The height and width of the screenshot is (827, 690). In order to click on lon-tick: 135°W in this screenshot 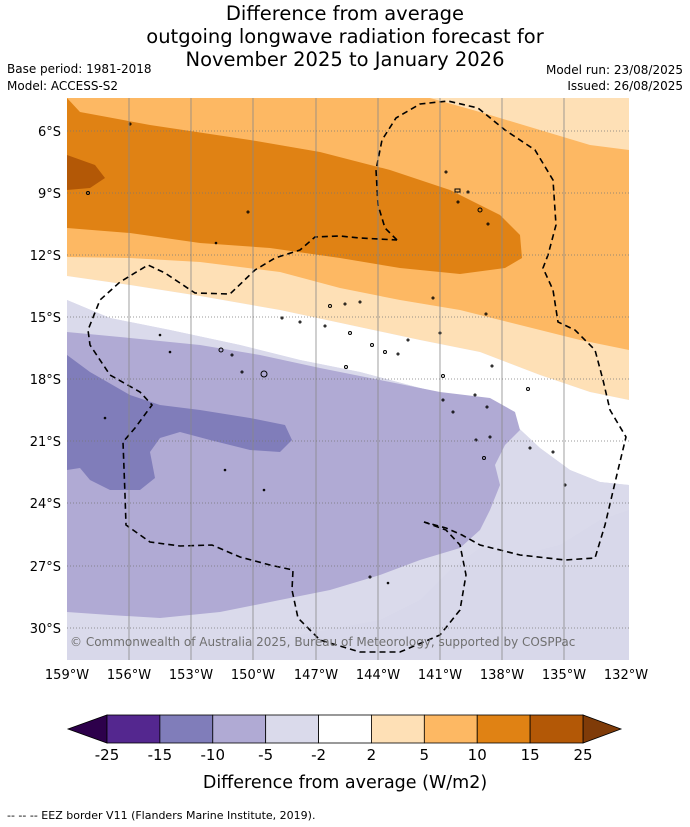, I will do `click(564, 675)`.